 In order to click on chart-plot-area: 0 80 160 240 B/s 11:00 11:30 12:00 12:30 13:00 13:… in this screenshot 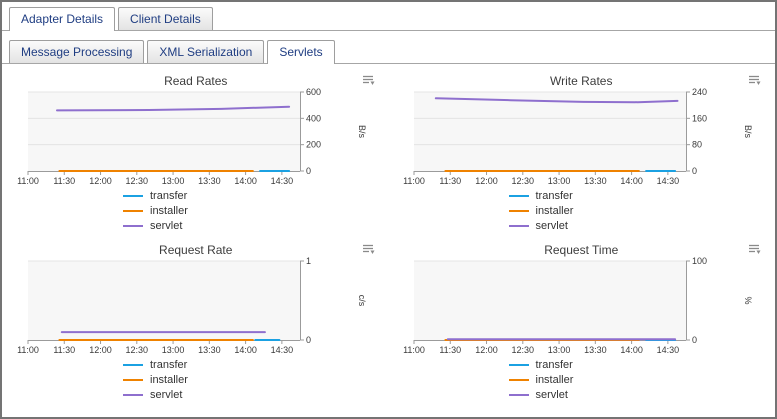, I will do `click(582, 137)`.